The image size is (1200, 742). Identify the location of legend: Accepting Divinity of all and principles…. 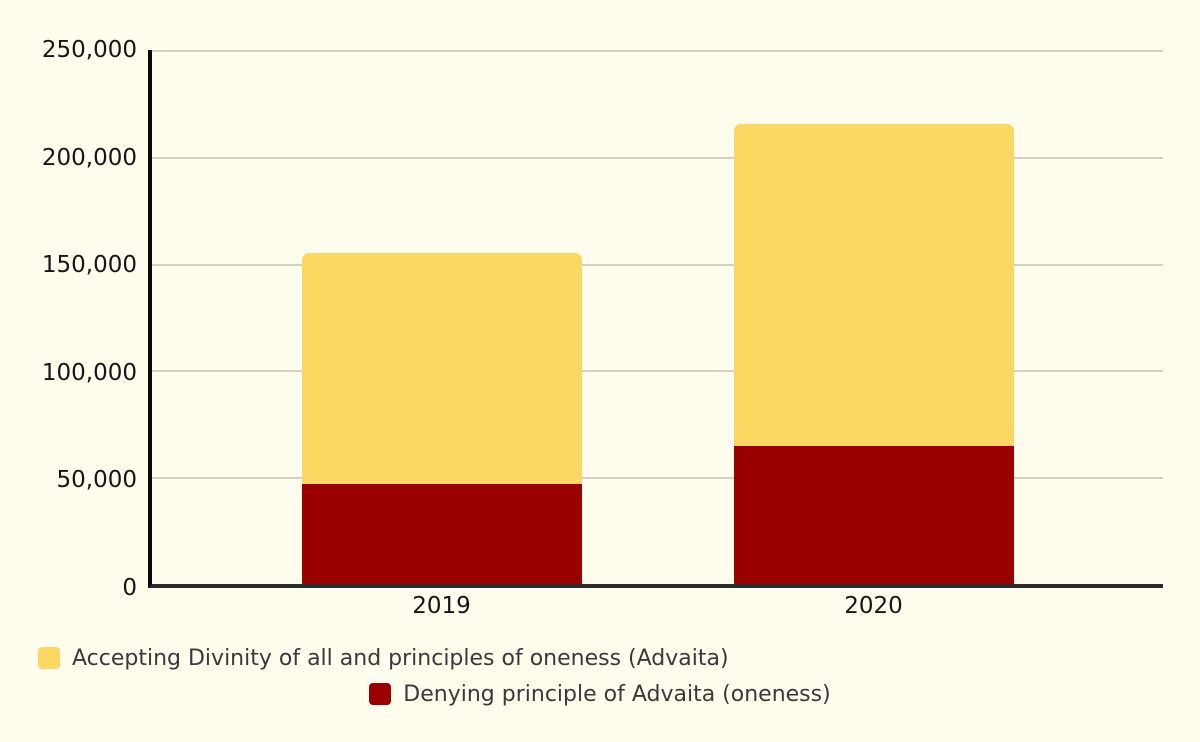
(600, 682).